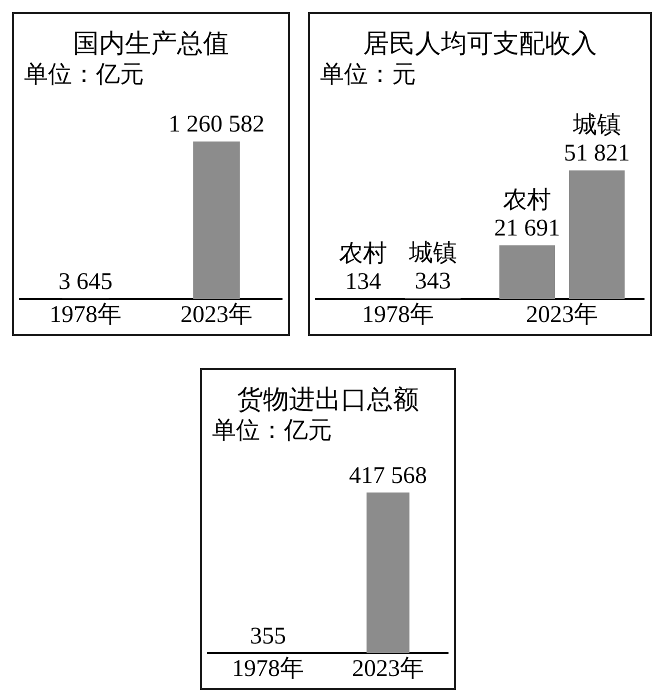  Describe the element at coordinates (328, 400) in the screenshot. I see `chart-title: 货物进出口总额` at that location.